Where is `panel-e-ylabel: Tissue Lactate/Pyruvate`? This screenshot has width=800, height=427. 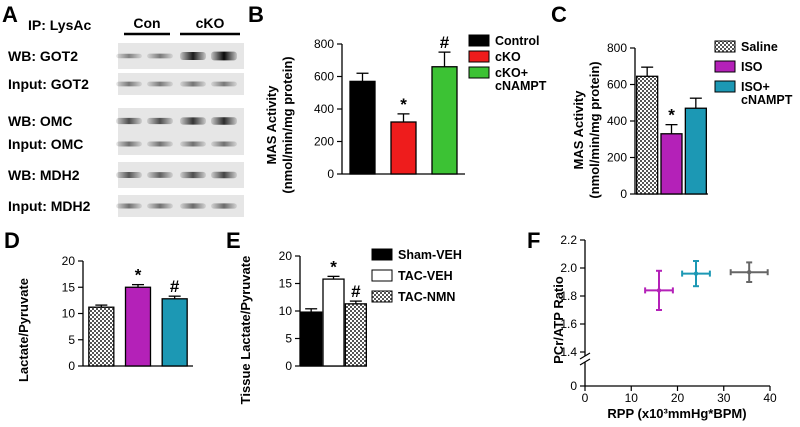 panel-e-ylabel: Tissue Lactate/Pyruvate is located at coordinates (245, 330).